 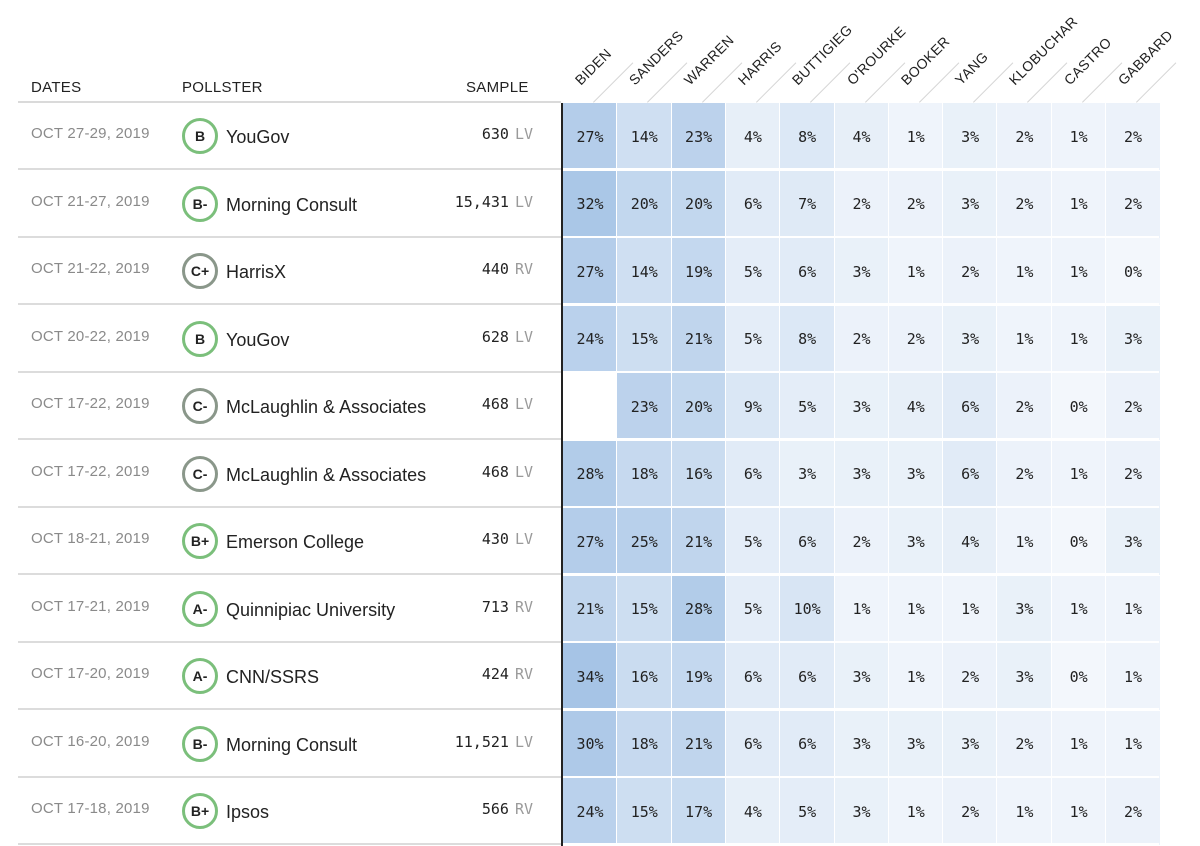 I want to click on sample-size: 630 LV, so click(x=507, y=134).